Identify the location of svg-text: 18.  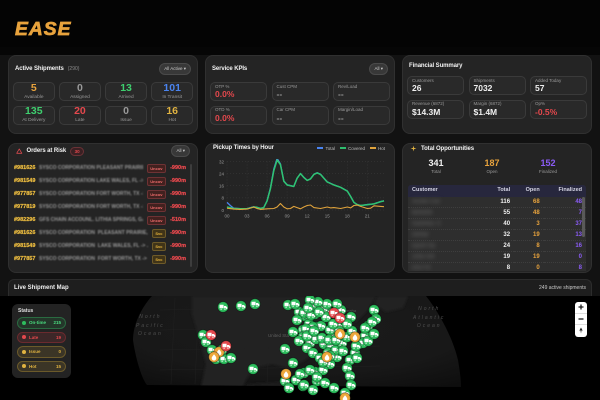
(348, 216).